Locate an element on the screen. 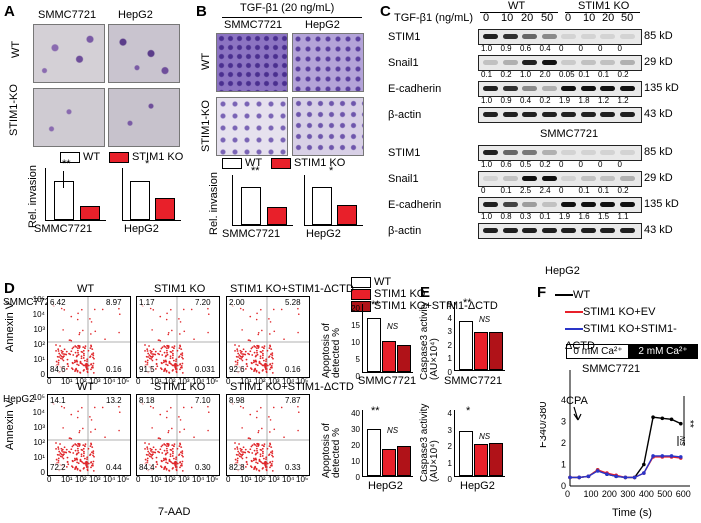 The height and width of the screenshot is (523, 701). panel-a-col-hepg2: HepG2 is located at coordinates (135, 15).